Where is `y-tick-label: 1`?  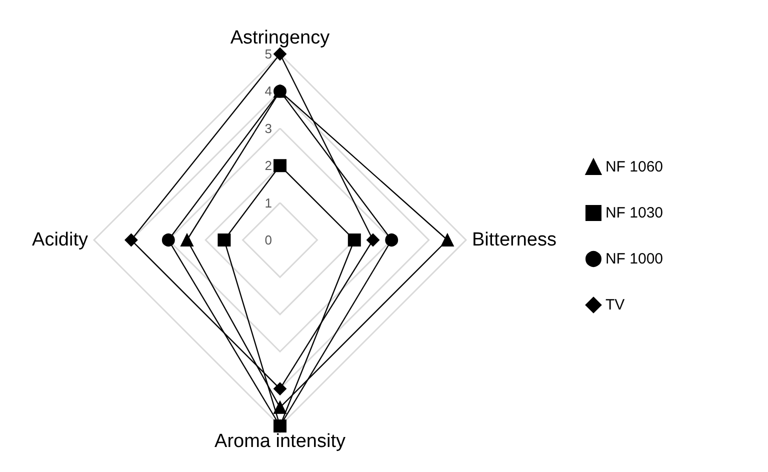
y-tick-label: 1 is located at coordinates (268, 202).